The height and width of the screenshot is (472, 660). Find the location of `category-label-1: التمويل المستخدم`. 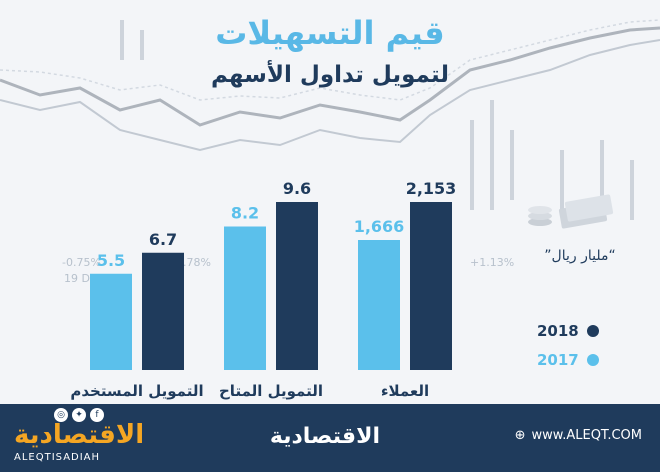

category-label-1: التمويل المستخدم is located at coordinates (136, 391).